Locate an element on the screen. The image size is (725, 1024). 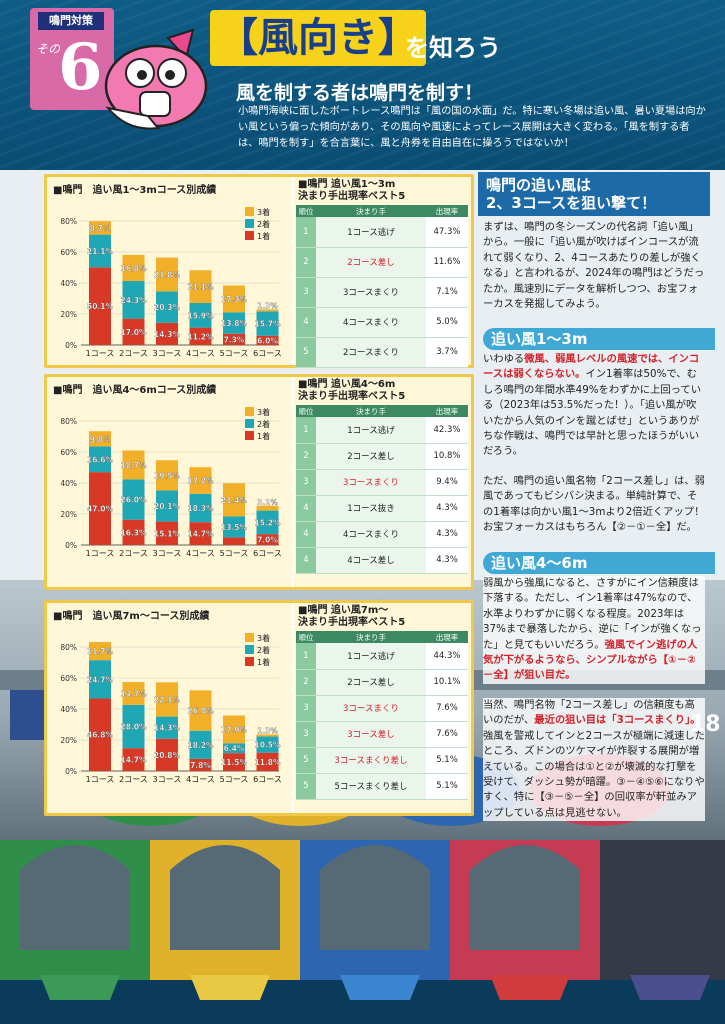
data-label: 15.2% is located at coordinates (267, 522).